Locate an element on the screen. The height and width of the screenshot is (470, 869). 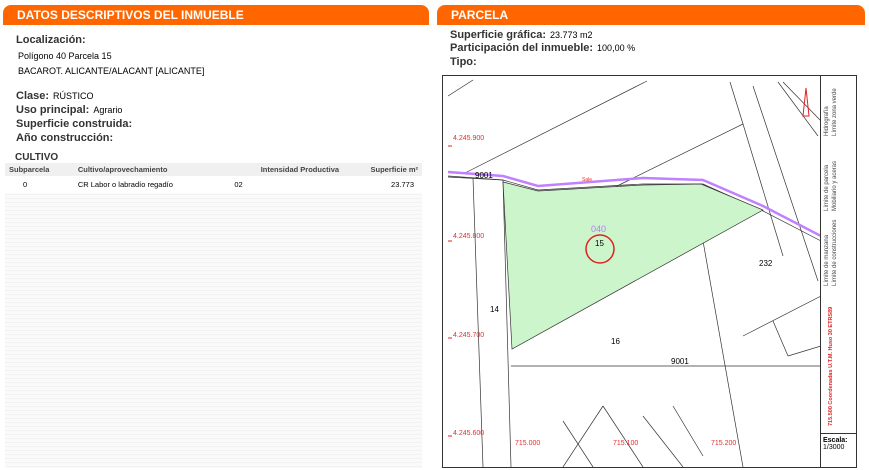
road-label: Sale is located at coordinates (587, 180).